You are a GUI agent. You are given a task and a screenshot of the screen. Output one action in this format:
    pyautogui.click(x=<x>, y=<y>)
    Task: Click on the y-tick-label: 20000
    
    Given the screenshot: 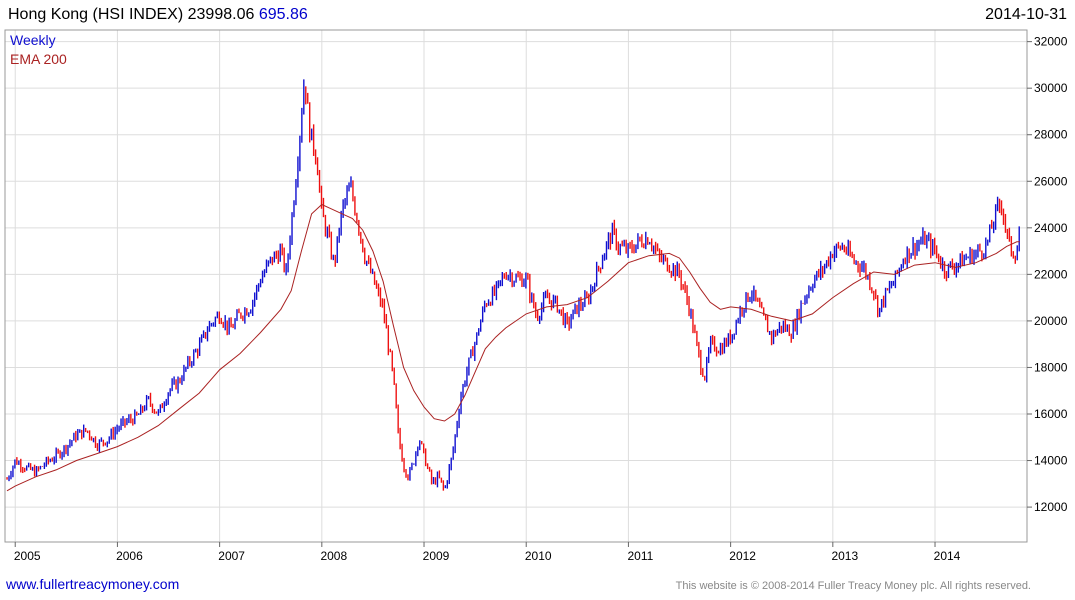 What is the action you would take?
    pyautogui.click(x=1051, y=321)
    